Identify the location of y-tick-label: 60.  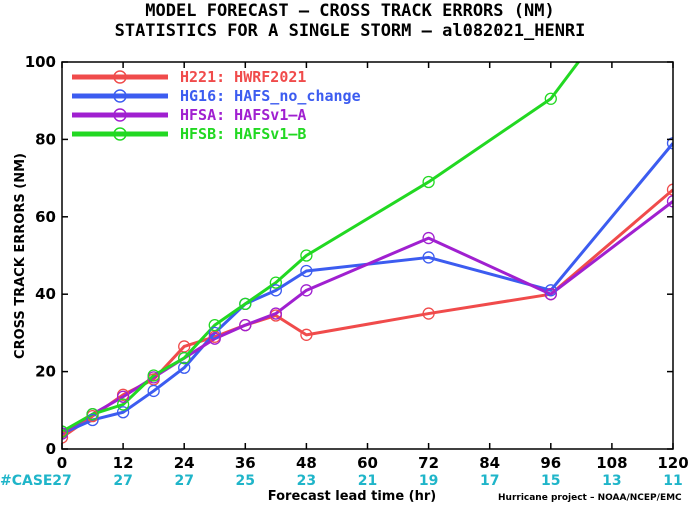
(45, 217).